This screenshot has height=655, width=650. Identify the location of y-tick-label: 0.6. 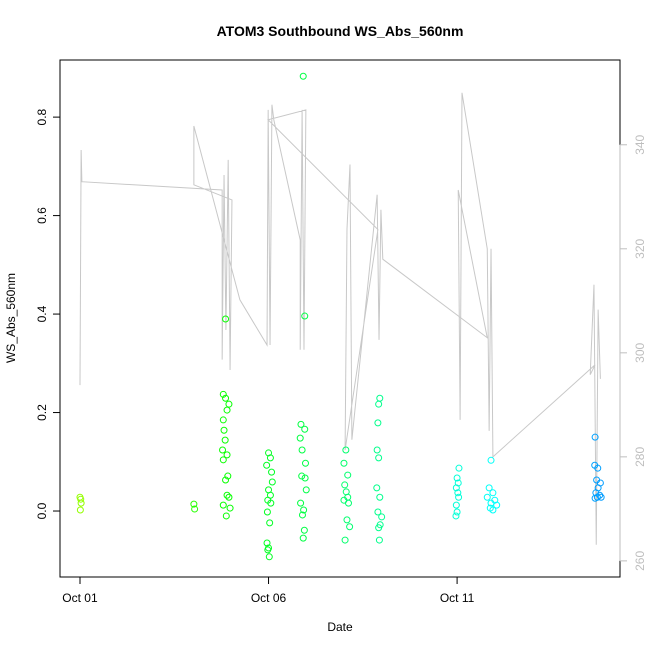
(42, 215).